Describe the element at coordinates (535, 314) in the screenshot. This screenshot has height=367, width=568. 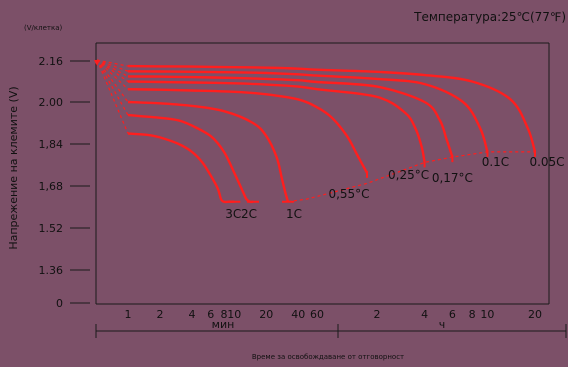
I see `x-tick-label-h: 20` at that location.